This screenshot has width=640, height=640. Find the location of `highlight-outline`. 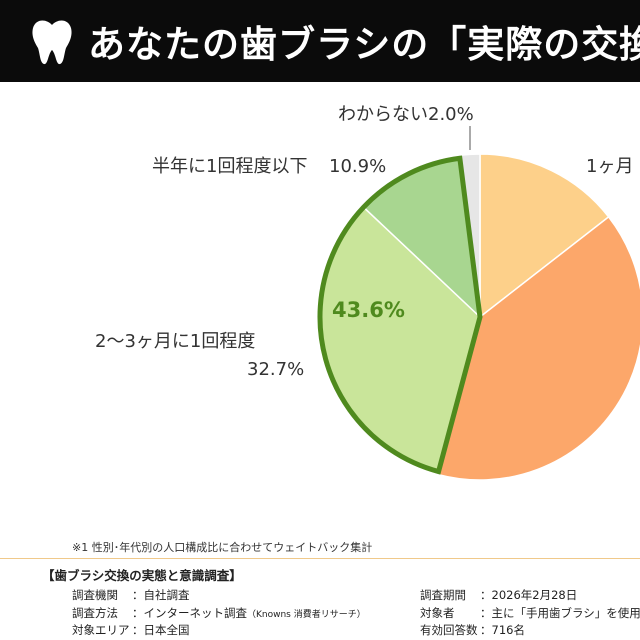

highlight-outline is located at coordinates (400, 315).